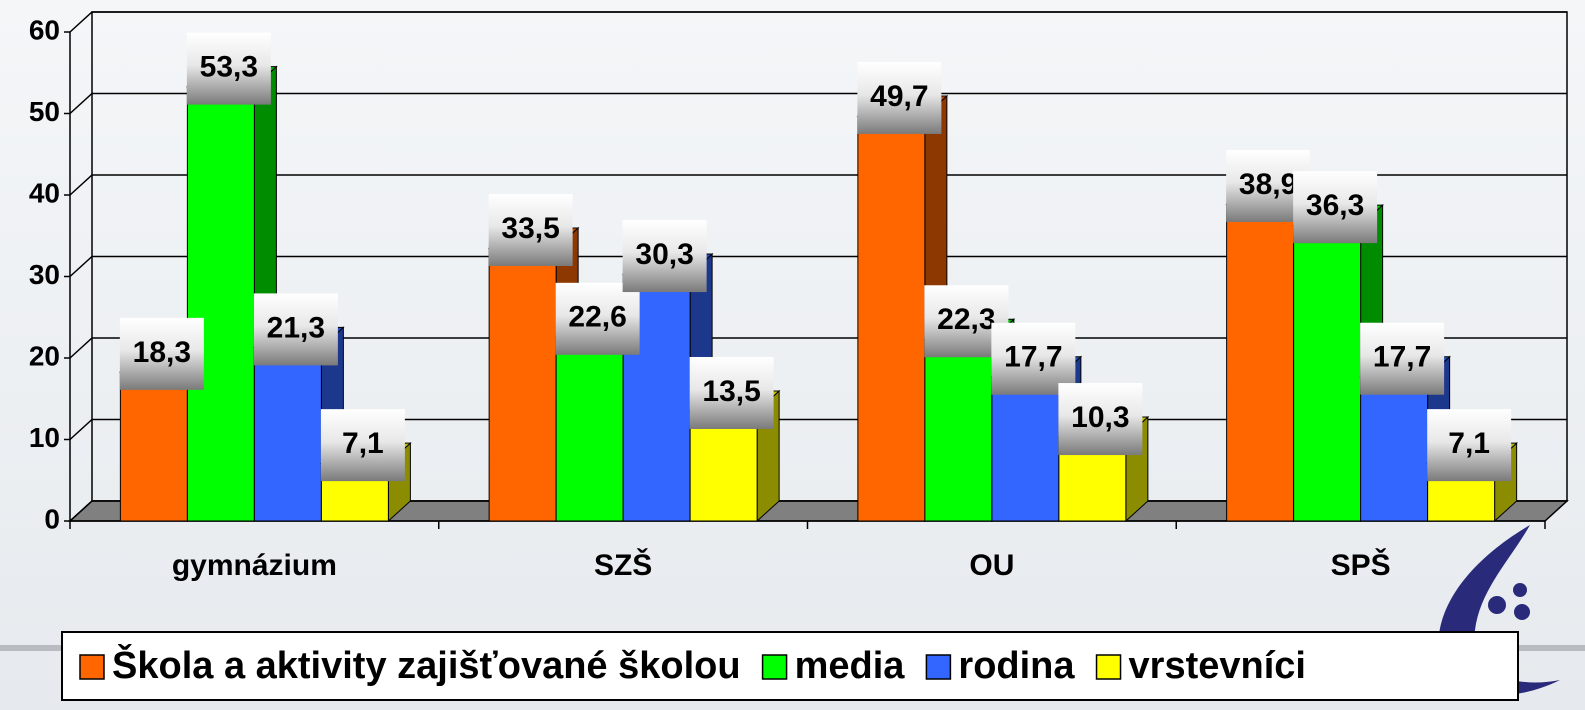 This screenshot has height=710, width=1585. Describe the element at coordinates (52, 518) in the screenshot. I see `y-tick-label: 0` at that location.